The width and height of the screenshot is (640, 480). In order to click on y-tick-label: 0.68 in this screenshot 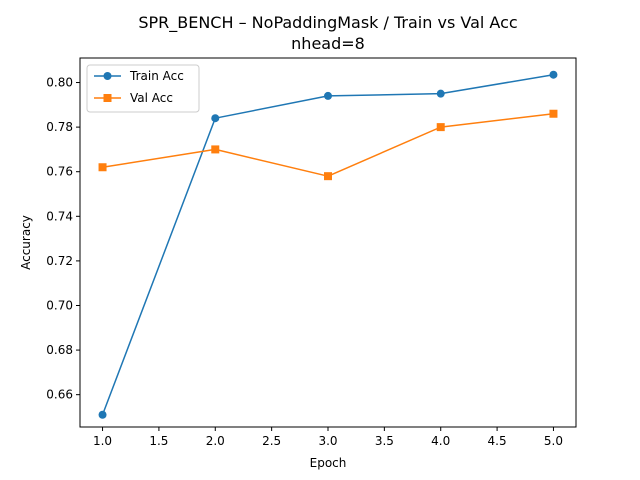, I will do `click(59, 350)`.